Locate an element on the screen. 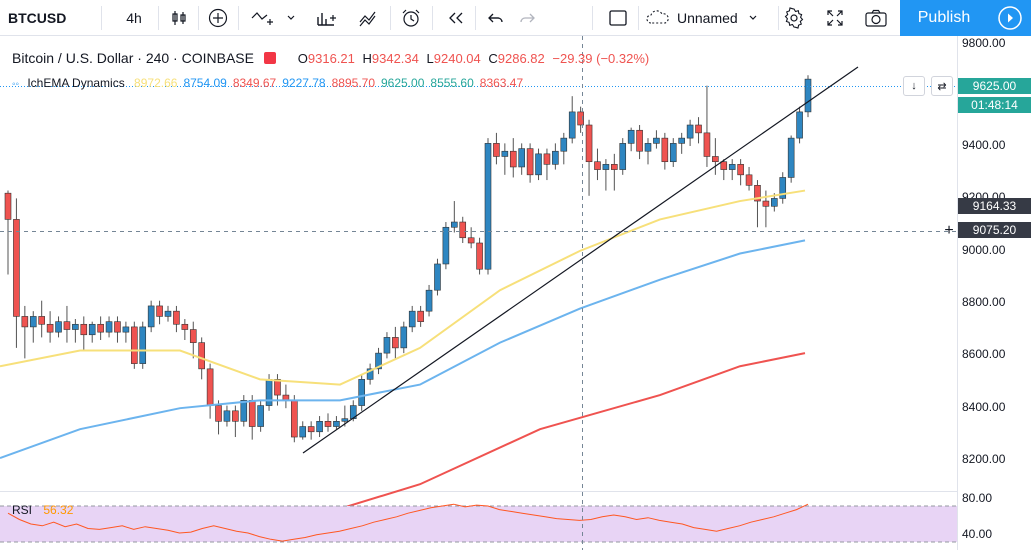  templates-icon is located at coordinates (370, 18).